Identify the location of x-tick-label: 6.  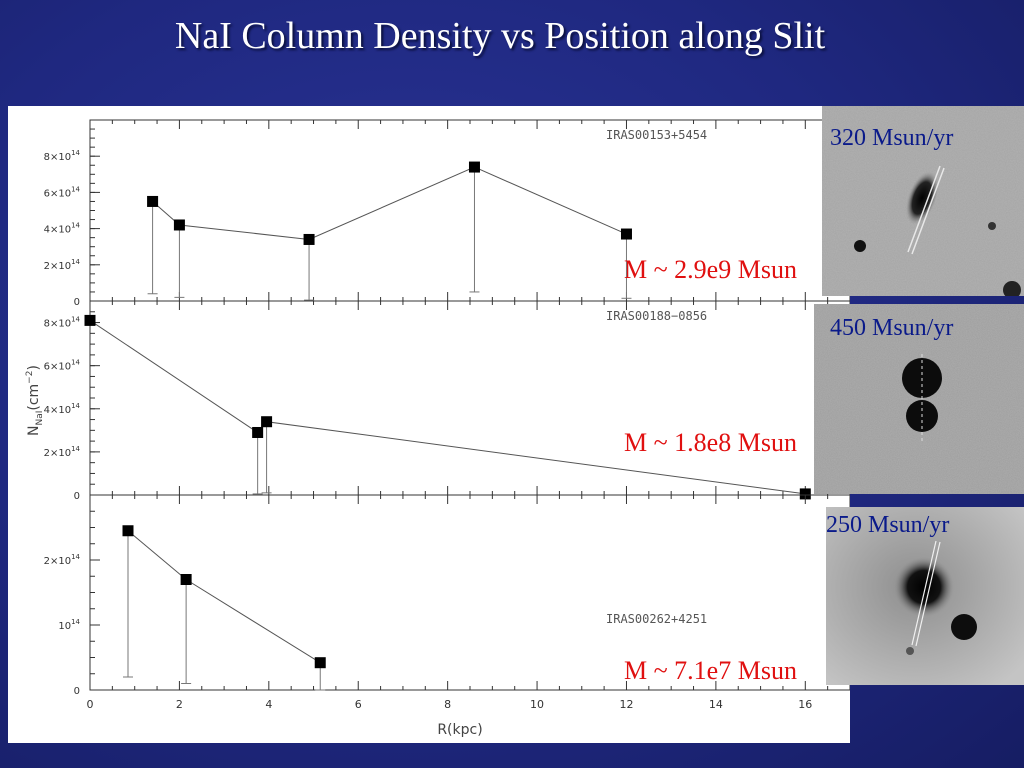
(358, 704).